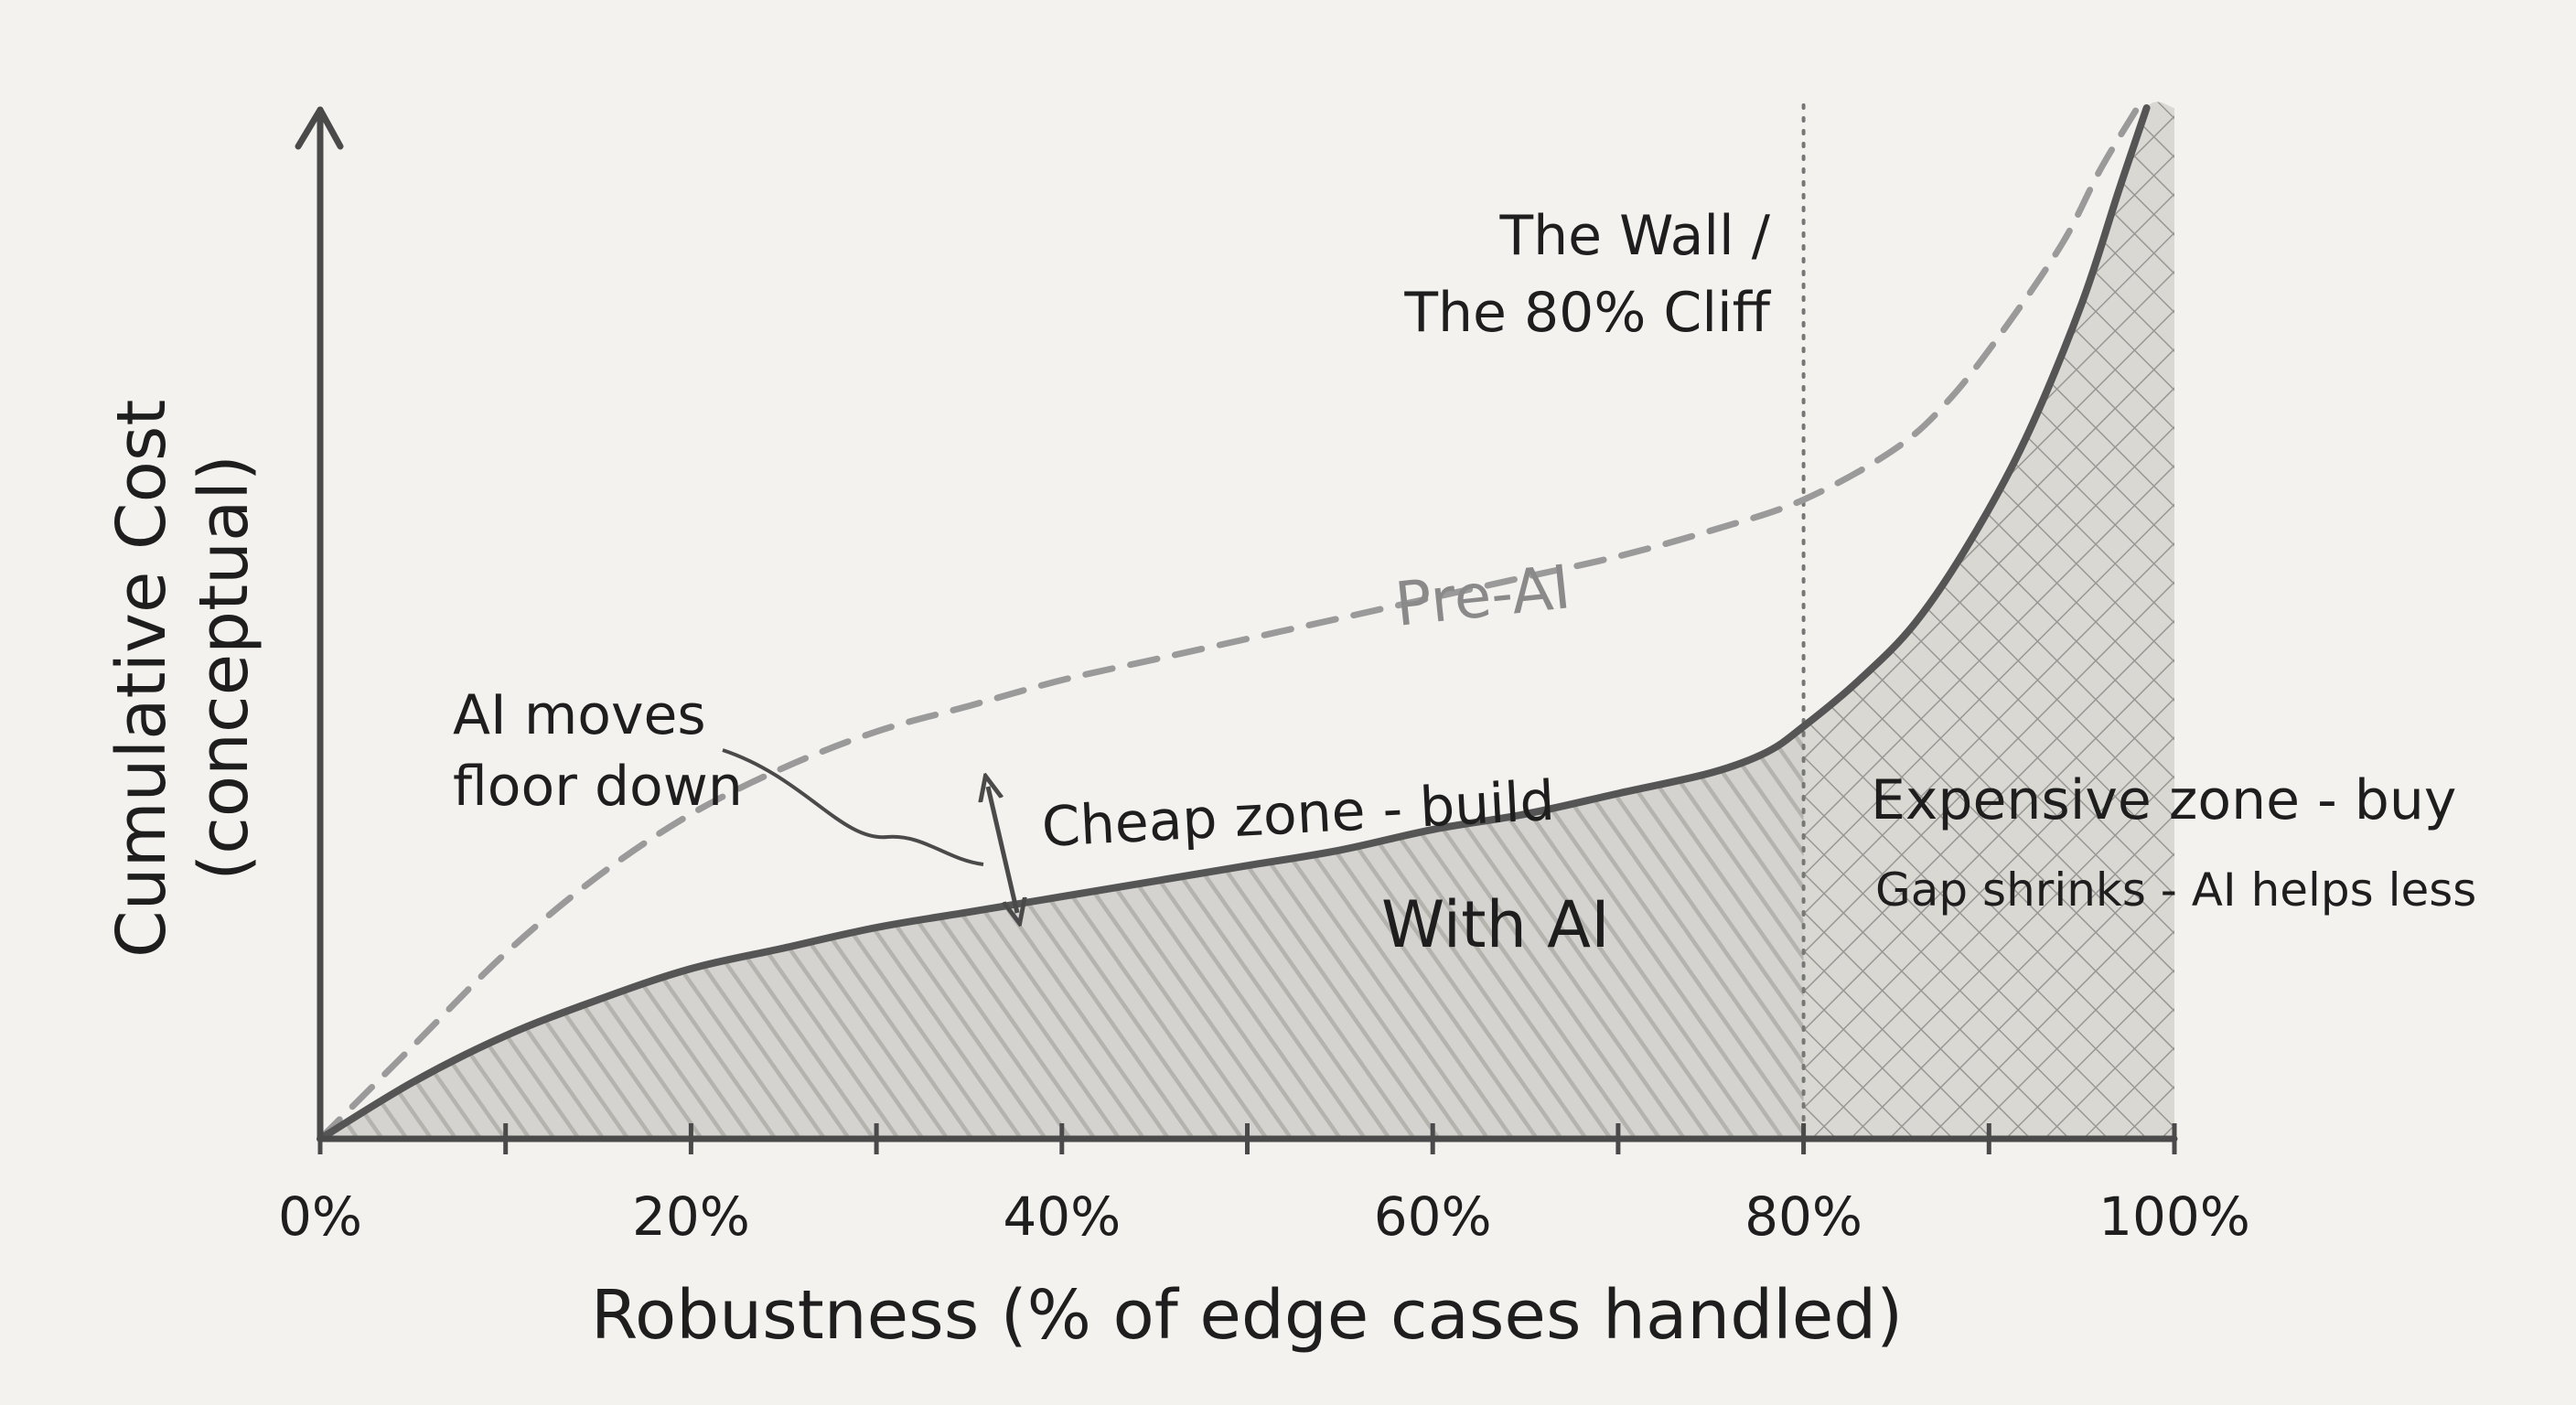 The image size is (2576, 1405). I want to click on floor-leader-curve, so click(853, 807).